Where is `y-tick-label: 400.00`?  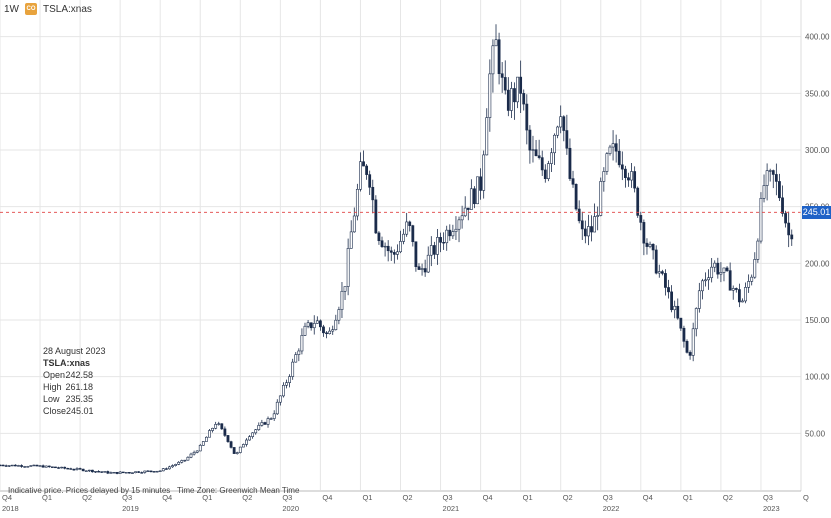
y-tick-label: 400.00 is located at coordinates (817, 37).